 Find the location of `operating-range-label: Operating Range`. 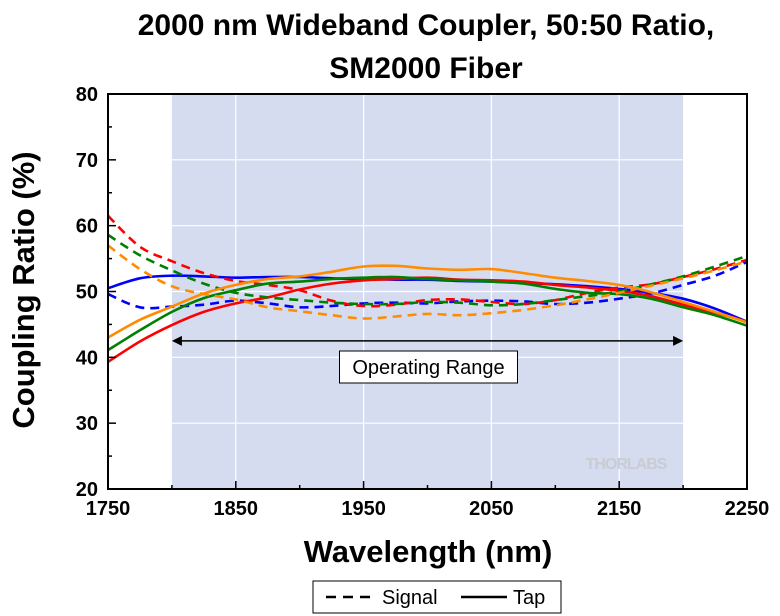

operating-range-label: Operating Range is located at coordinates (428, 368).